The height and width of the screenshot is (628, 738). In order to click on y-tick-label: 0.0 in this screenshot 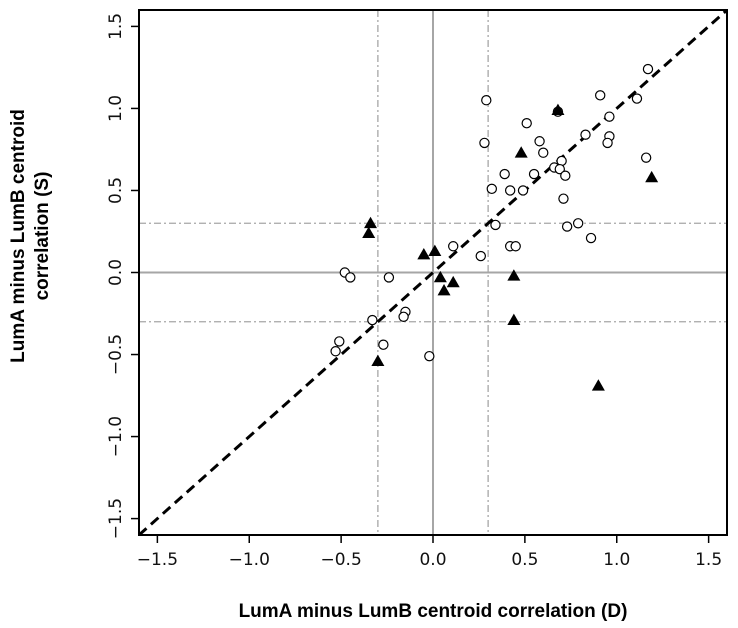, I will do `click(116, 272)`.